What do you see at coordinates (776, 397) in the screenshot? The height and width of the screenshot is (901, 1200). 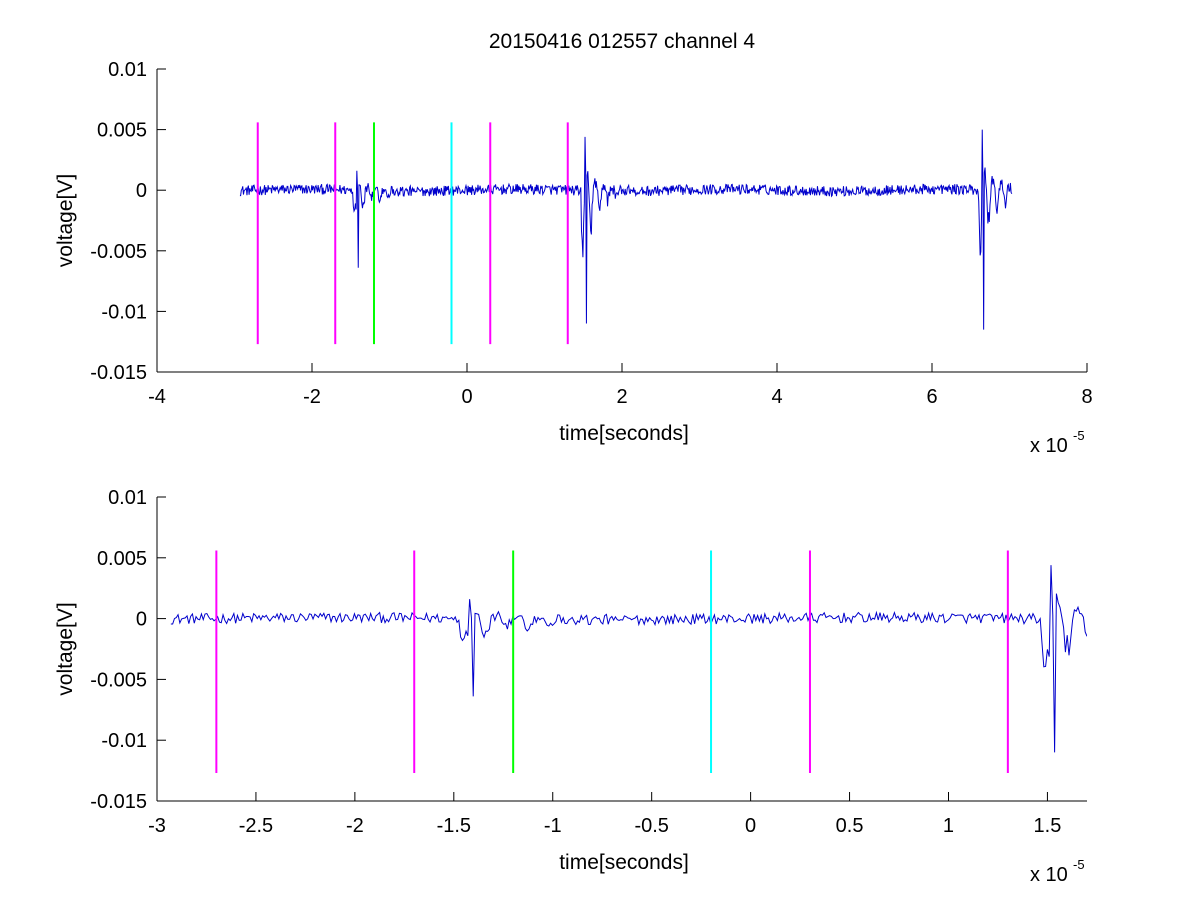 I see `x-tick-label: 4` at bounding box center [776, 397].